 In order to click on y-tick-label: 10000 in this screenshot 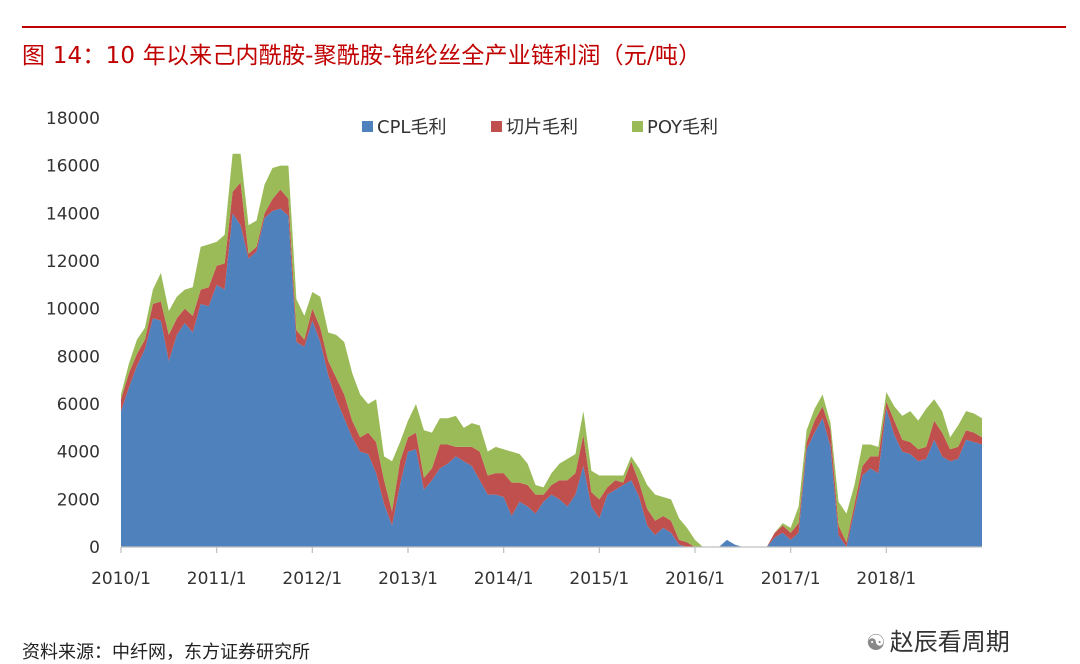, I will do `click(73, 310)`.